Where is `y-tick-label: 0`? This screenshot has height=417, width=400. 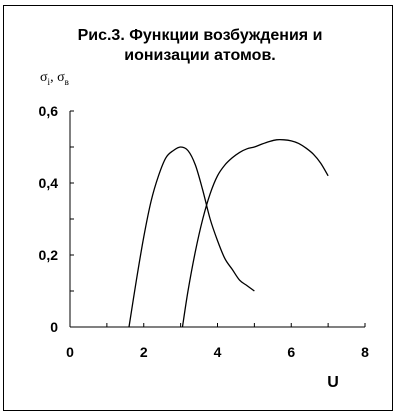 y-tick-label: 0 is located at coordinates (54, 327).